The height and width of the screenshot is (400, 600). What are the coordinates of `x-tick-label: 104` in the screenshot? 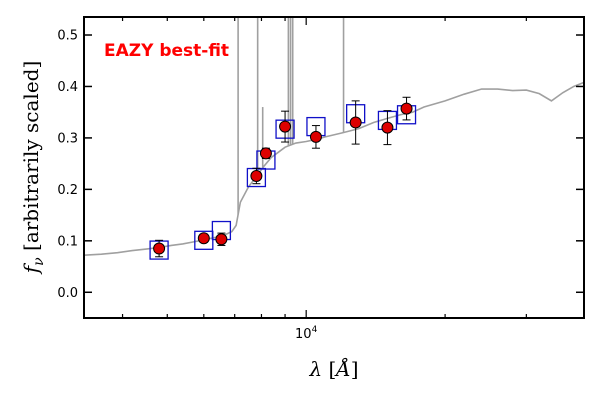 It's located at (306, 333).